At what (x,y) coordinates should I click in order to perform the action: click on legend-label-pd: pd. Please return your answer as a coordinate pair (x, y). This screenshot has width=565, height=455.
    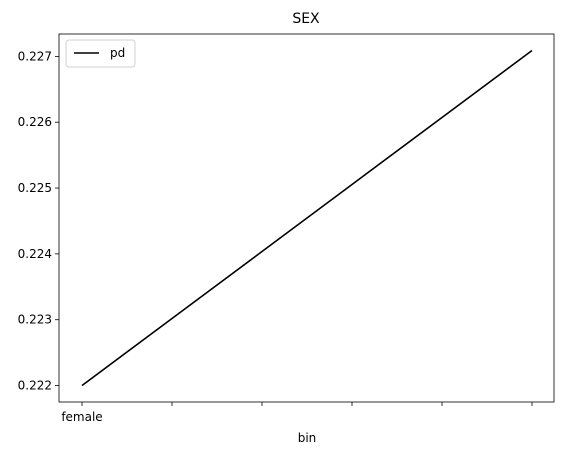
    Looking at the image, I should click on (117, 53).